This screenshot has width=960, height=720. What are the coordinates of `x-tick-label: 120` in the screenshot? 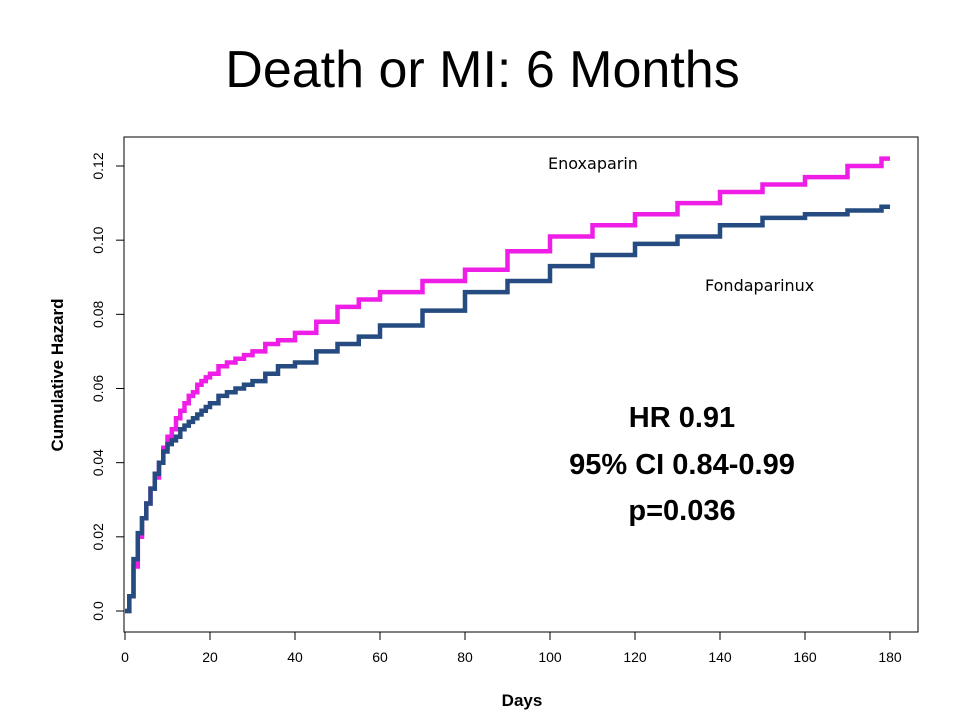 It's located at (635, 657).